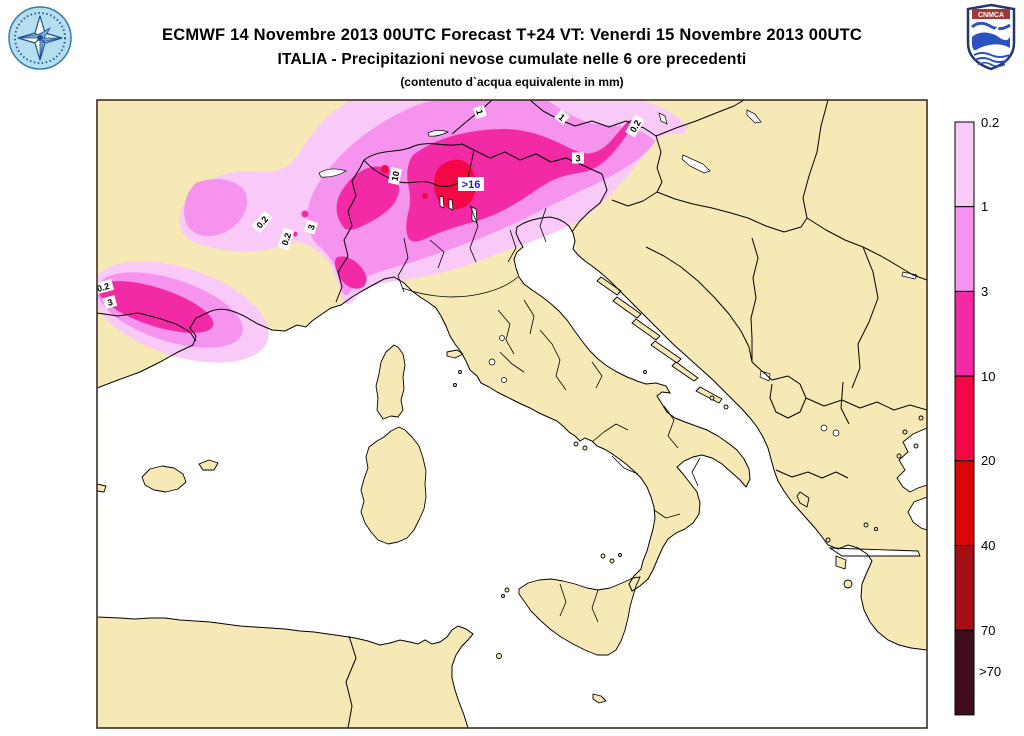 The height and width of the screenshot is (736, 1024). Describe the element at coordinates (390, 382) in the screenshot. I see `island-corsica` at that location.